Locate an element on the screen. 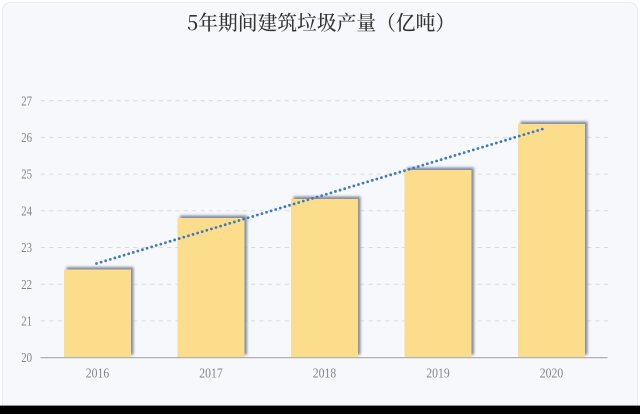  svg-text: 2016 is located at coordinates (97, 374).